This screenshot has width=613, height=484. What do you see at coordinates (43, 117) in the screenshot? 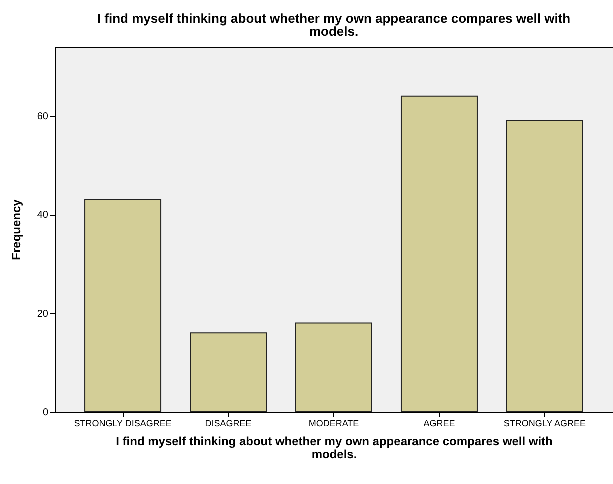
I see `y-tick-label: 60` at bounding box center [43, 117].